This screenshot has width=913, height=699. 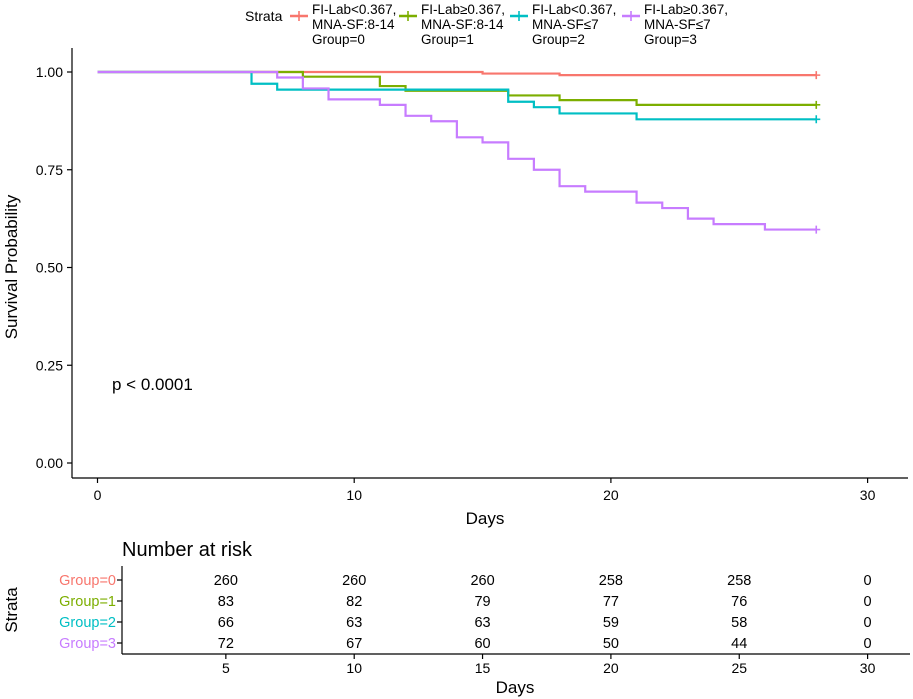 What do you see at coordinates (49, 463) in the screenshot?
I see `y-tick-label: 0.00` at bounding box center [49, 463].